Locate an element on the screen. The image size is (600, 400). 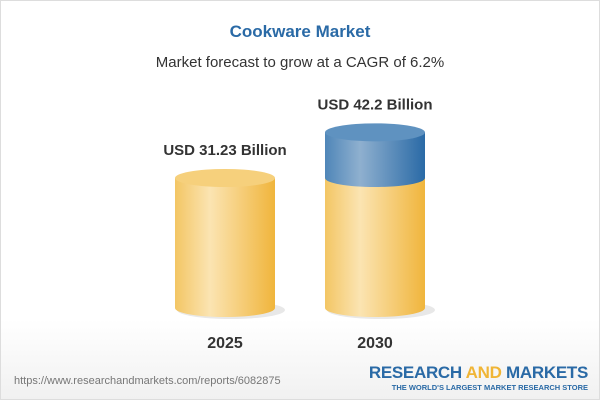
bar-2025-top is located at coordinates (225, 178).